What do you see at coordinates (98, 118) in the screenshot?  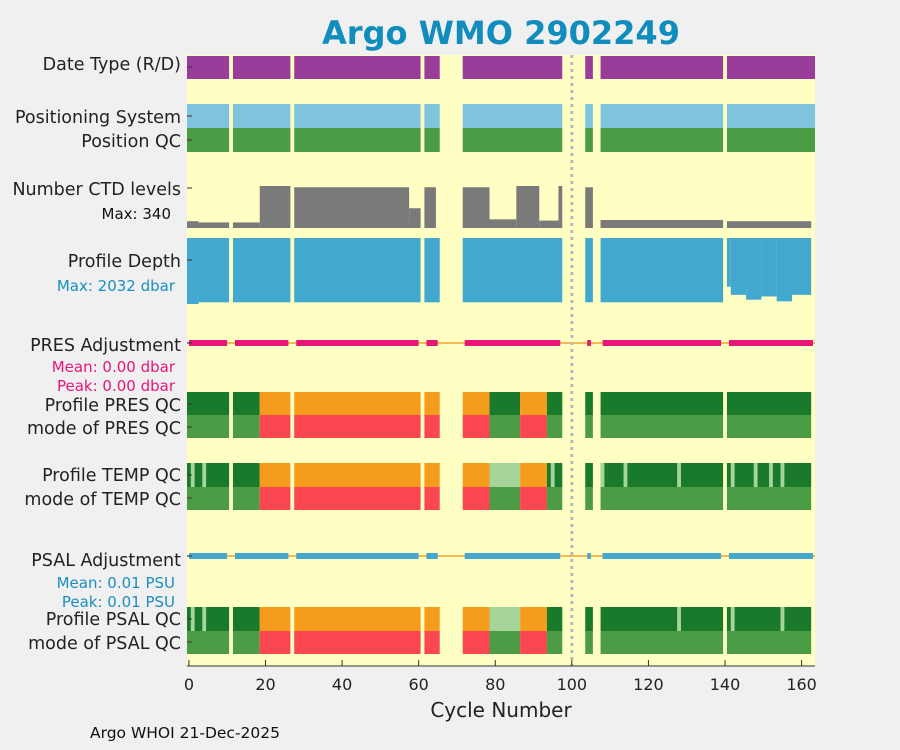 I see `label-positioning-system: Positioning System` at bounding box center [98, 118].